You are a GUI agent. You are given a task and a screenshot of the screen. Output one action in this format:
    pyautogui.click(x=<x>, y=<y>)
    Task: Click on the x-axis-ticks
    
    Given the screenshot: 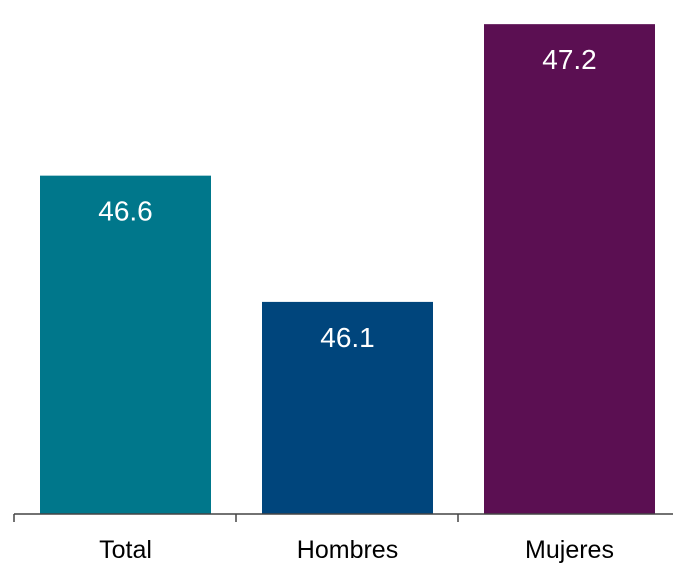 What is the action you would take?
    pyautogui.click(x=236, y=518)
    